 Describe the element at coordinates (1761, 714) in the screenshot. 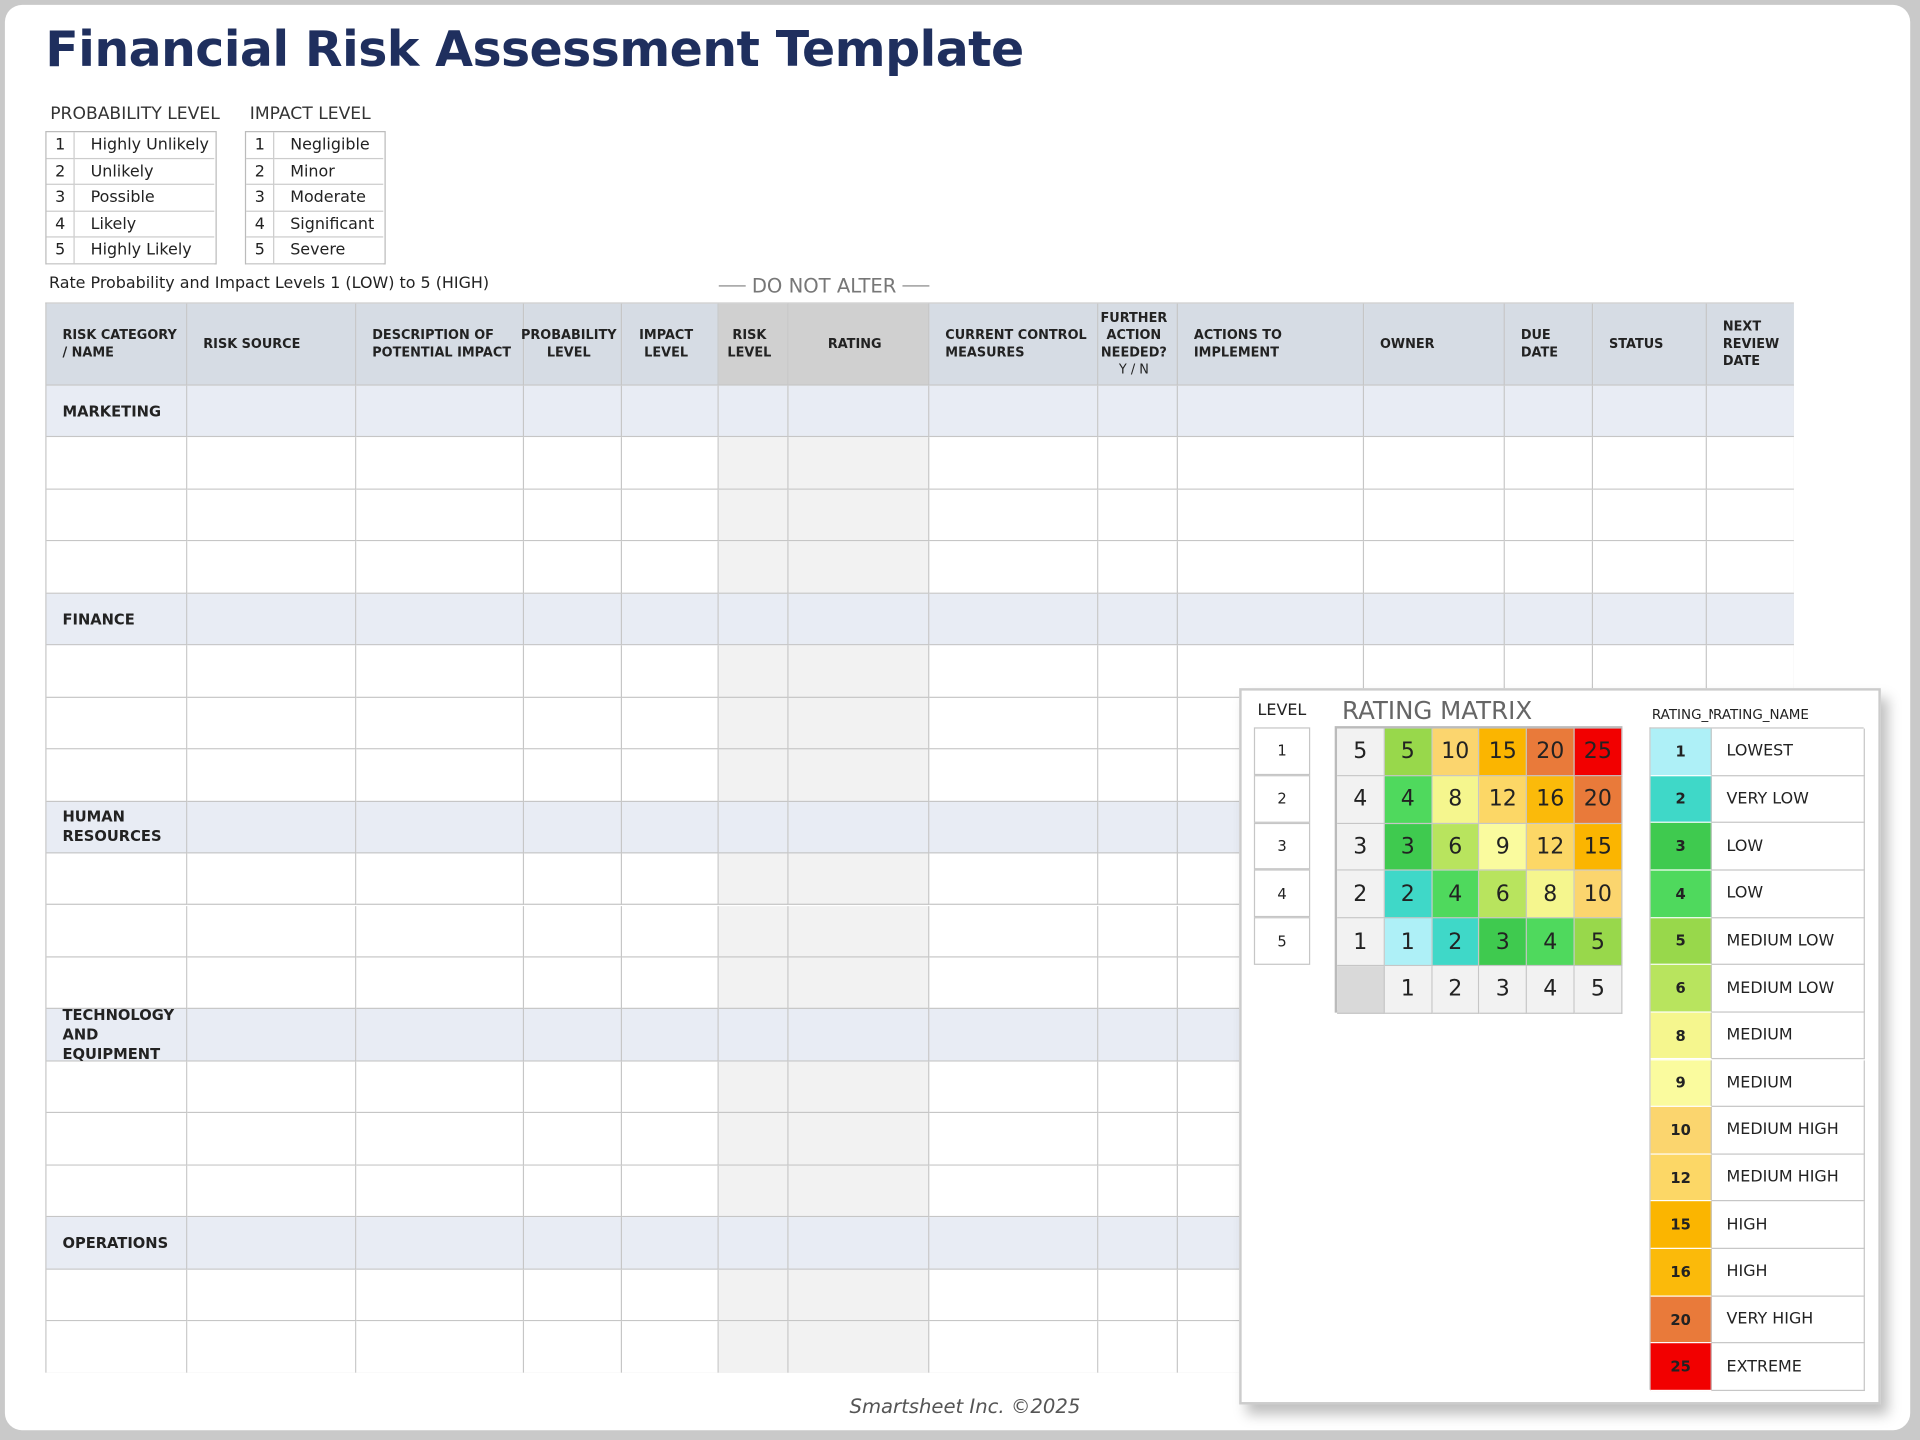

I see `legend-header: RATING_NAME` at that location.